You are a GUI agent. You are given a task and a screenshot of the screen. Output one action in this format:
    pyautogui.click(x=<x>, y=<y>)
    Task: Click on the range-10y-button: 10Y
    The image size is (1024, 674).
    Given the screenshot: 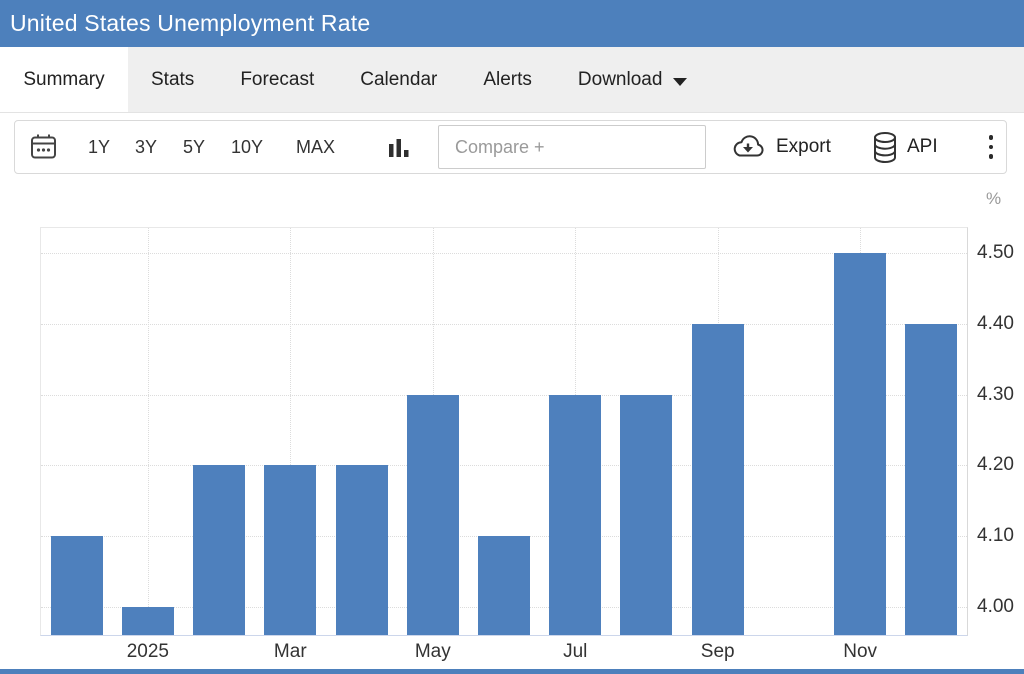 What is the action you would take?
    pyautogui.click(x=247, y=147)
    